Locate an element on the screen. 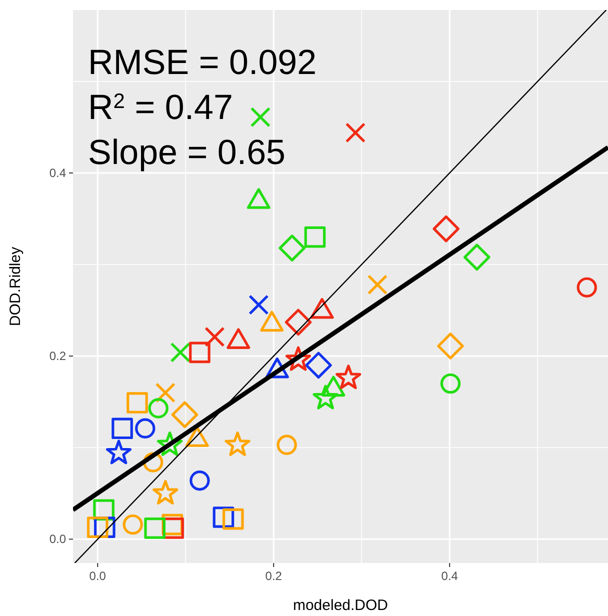 This screenshot has width=608, height=616. x-axis-title: modeled.DOD is located at coordinates (340, 605).